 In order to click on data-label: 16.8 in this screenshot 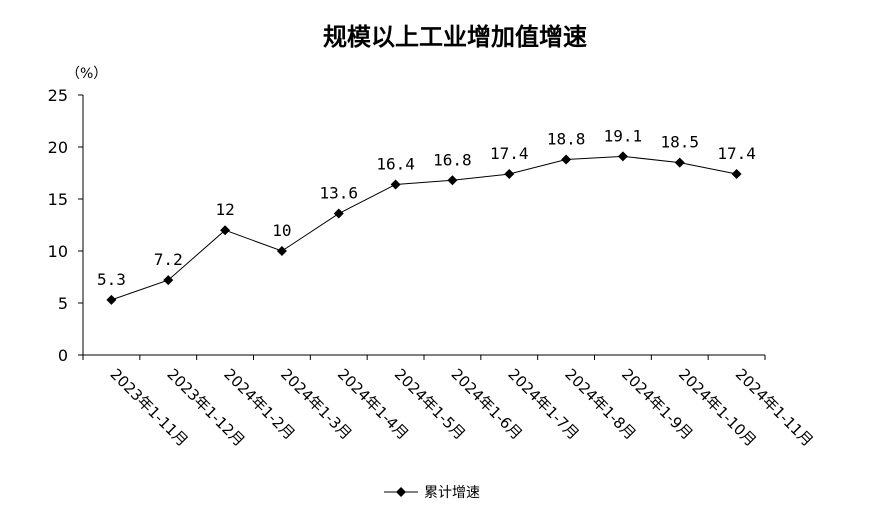, I will do `click(452, 159)`.